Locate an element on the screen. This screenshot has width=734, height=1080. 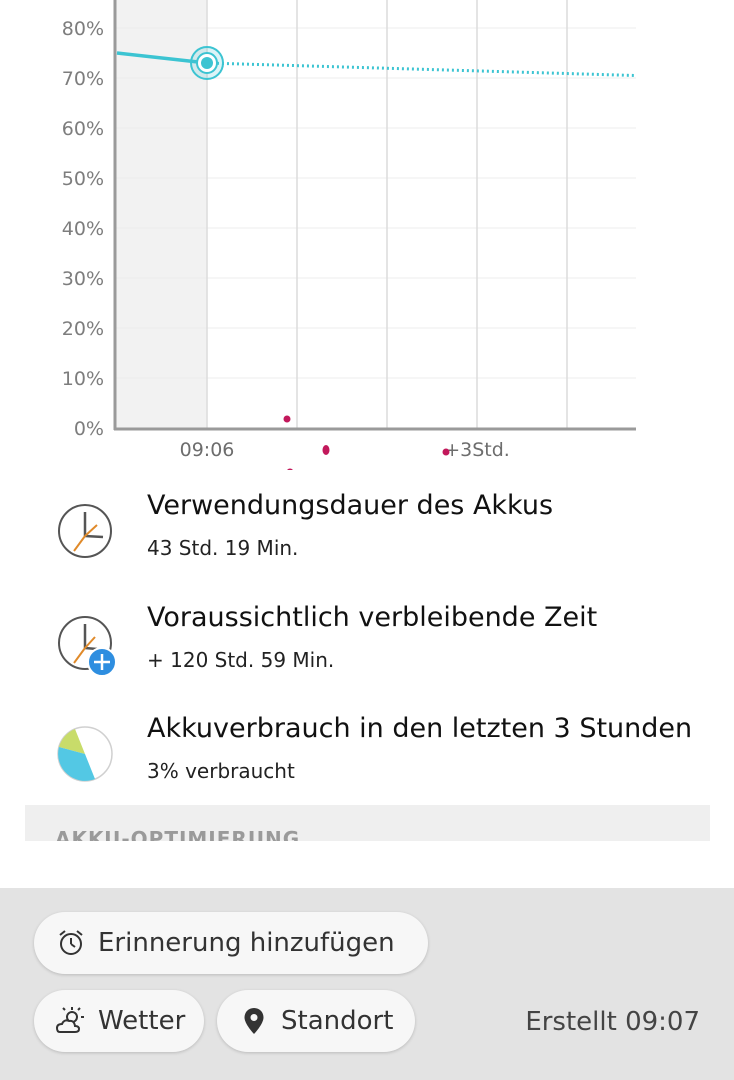
clock-plus-icon is located at coordinates (87, 646).